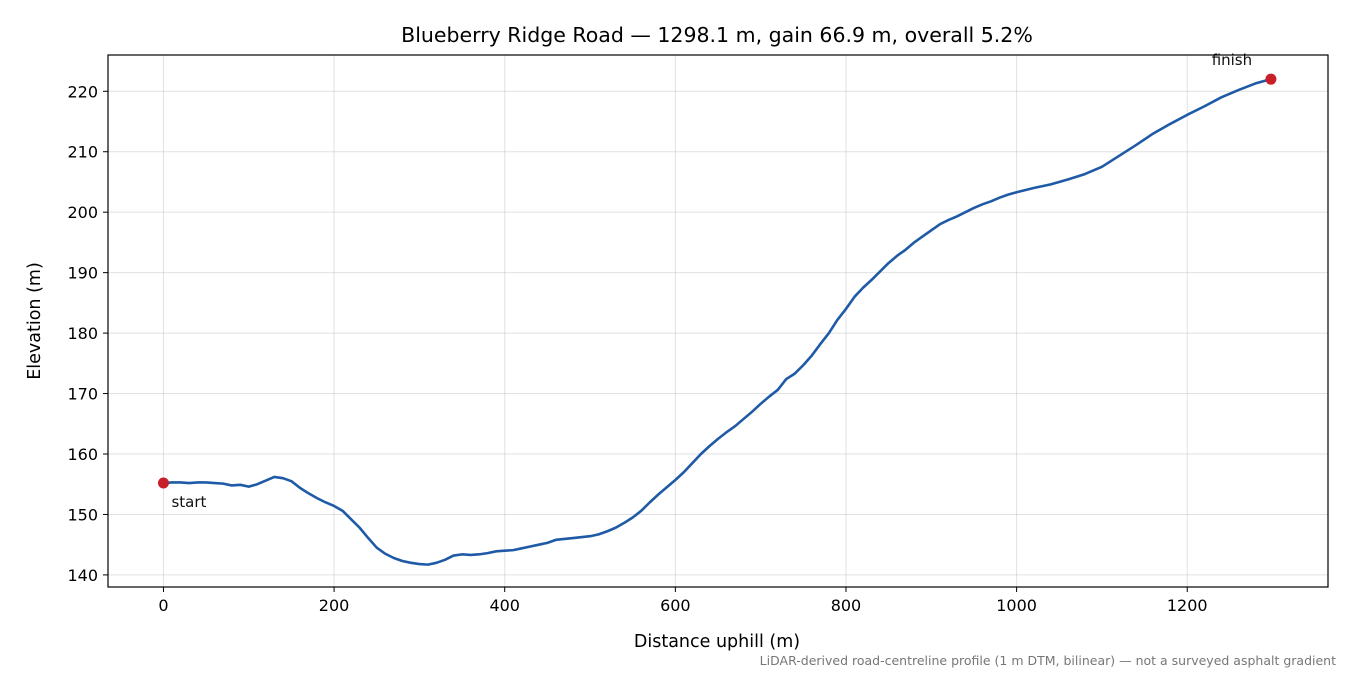 The width and height of the screenshot is (1350, 679). What do you see at coordinates (1271, 79) in the screenshot?
I see `finish-marker` at bounding box center [1271, 79].